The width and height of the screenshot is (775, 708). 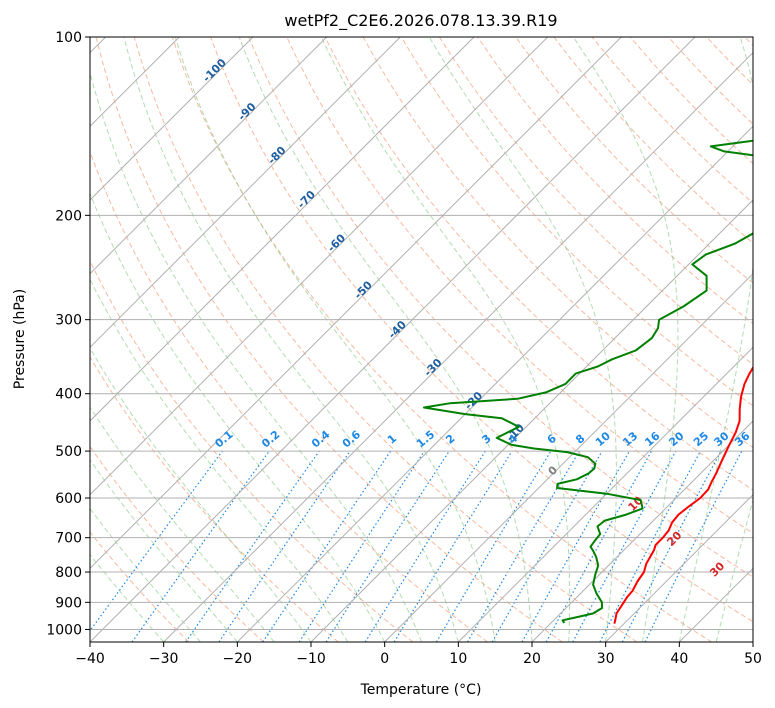 I want to click on y-tick-label: 400, so click(x=68, y=395).